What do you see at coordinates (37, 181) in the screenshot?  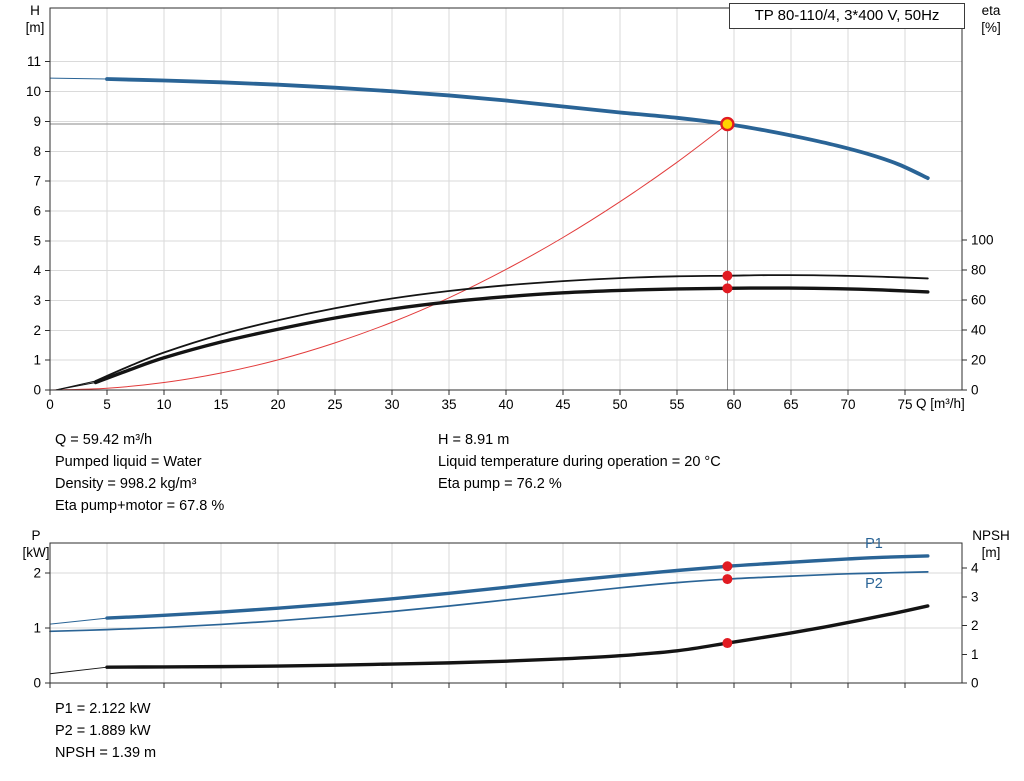 I see `y-left-tick-label: 7` at bounding box center [37, 181].